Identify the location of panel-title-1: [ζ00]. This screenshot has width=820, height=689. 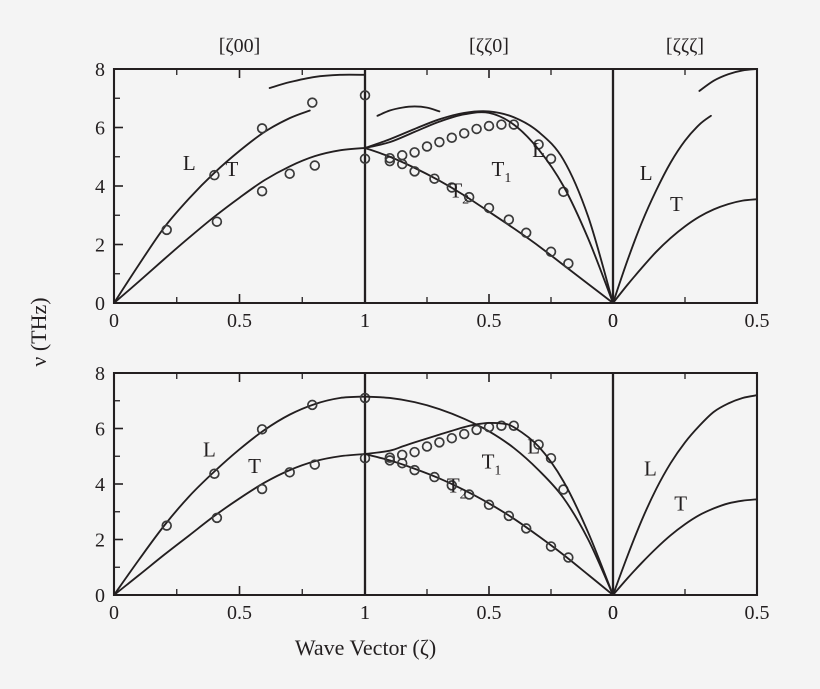
(240, 46).